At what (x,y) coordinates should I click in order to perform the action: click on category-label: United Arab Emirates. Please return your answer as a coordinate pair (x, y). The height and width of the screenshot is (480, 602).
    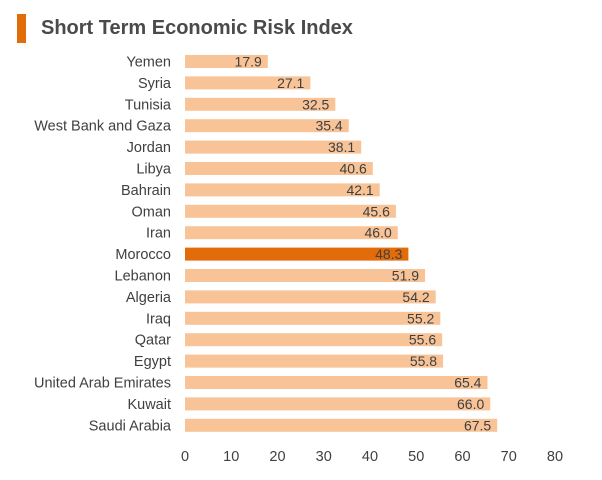
    Looking at the image, I should click on (102, 384).